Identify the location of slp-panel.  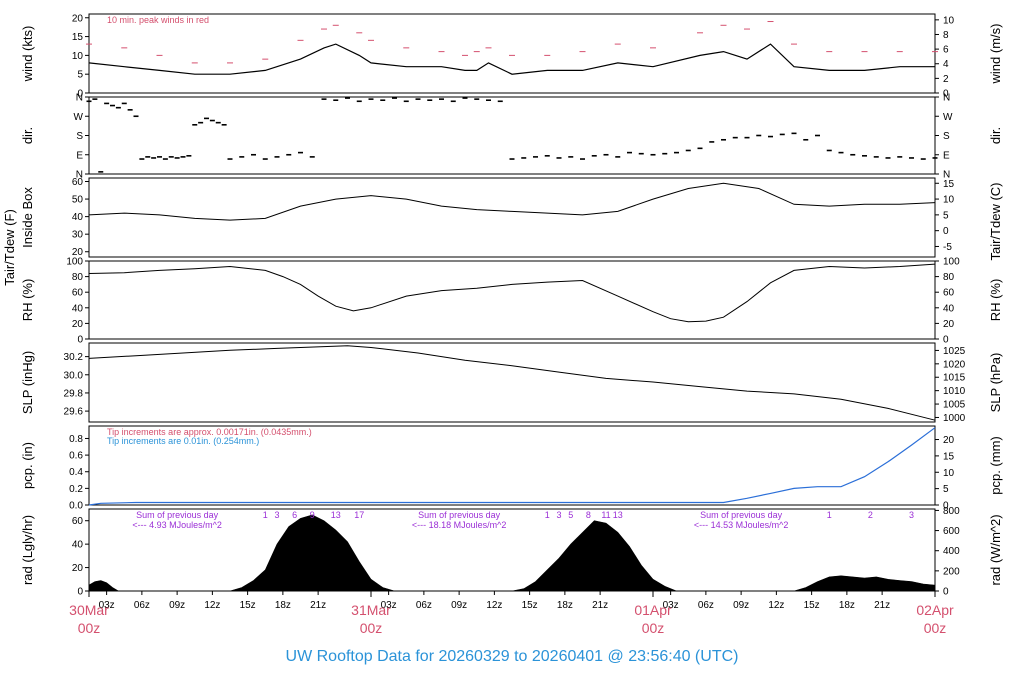
(512, 382).